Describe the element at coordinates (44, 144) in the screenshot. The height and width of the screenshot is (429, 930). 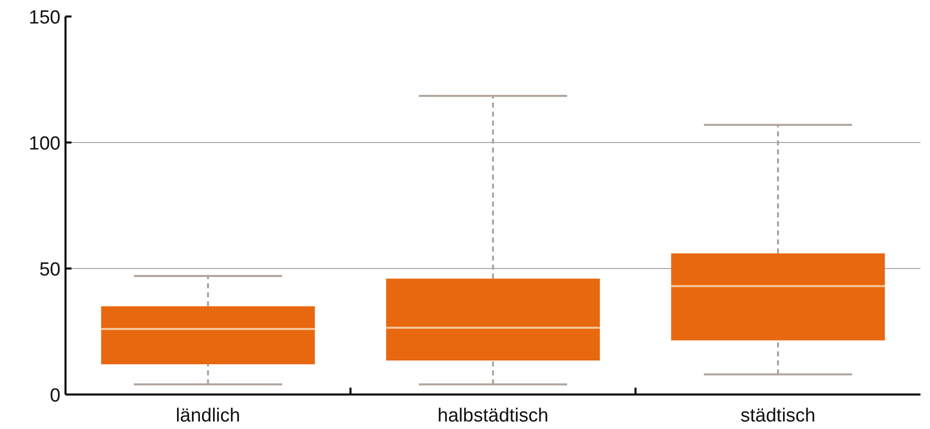
I see `y-tick-label: 100` at that location.